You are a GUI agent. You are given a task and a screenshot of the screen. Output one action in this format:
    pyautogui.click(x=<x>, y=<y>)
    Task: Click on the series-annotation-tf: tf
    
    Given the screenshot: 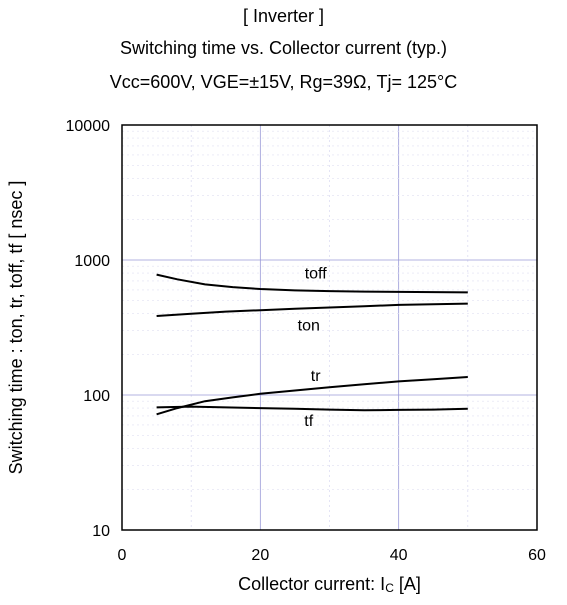 What is the action you would take?
    pyautogui.click(x=308, y=421)
    